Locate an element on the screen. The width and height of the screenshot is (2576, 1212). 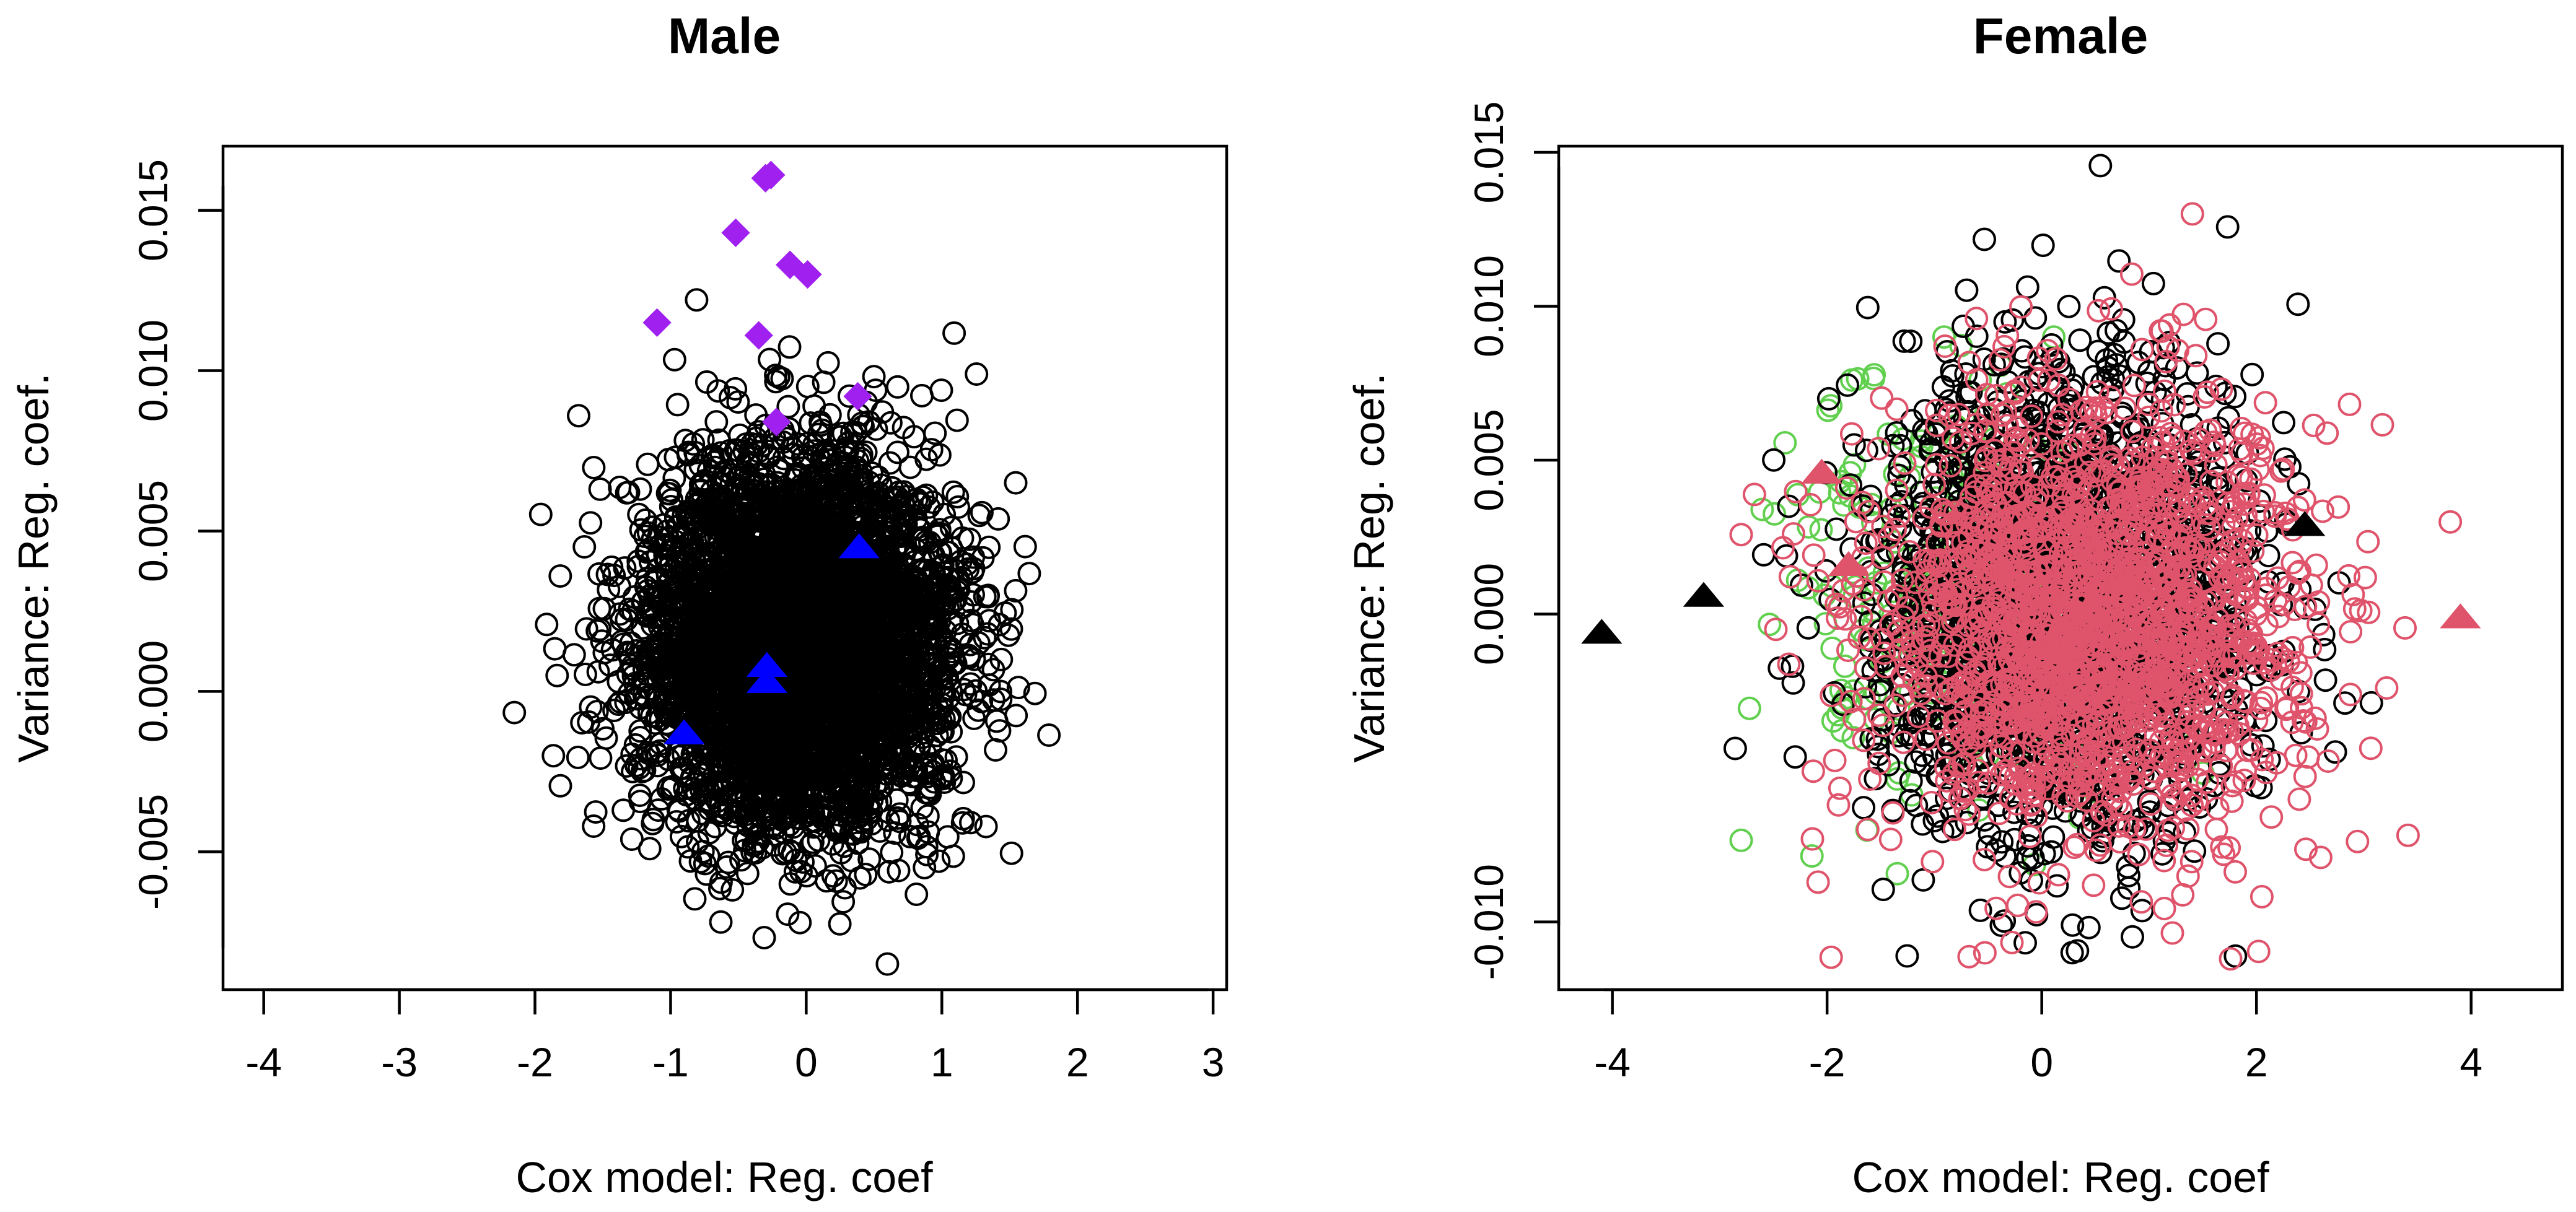
male-title: Male is located at coordinates (724, 36).